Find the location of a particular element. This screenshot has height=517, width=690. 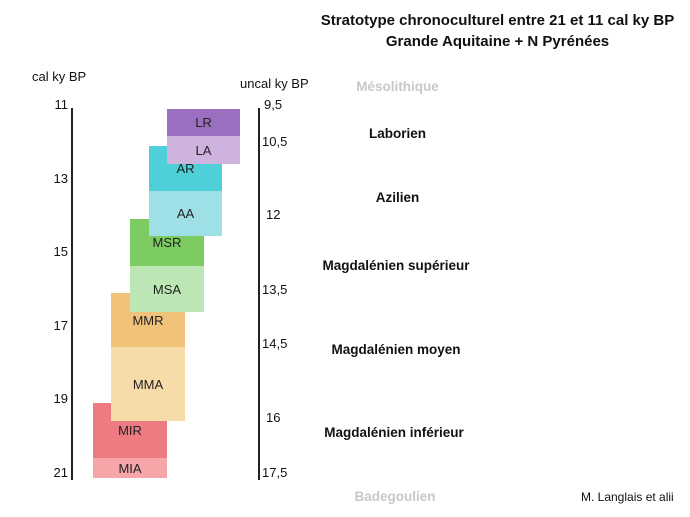

phase-label-la: LA is located at coordinates (203, 150).